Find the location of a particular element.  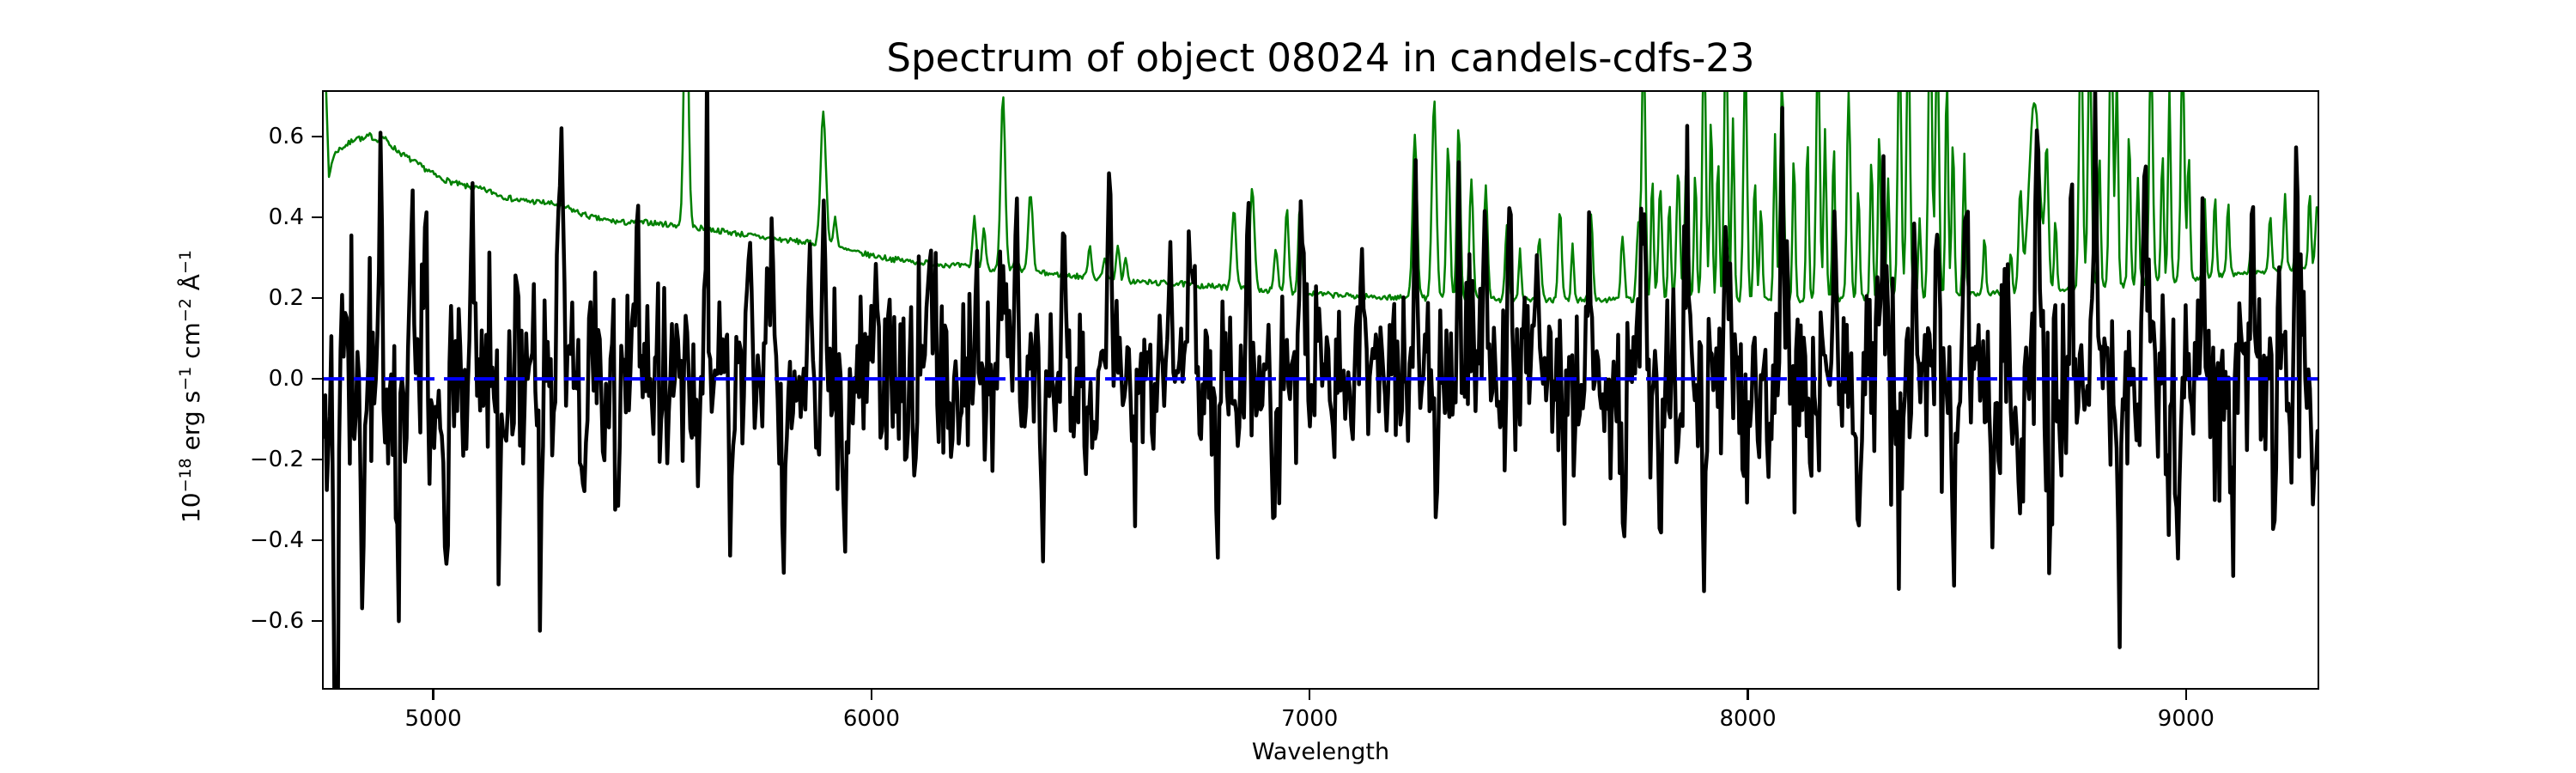

x-tick-label: 6000 is located at coordinates (871, 719).